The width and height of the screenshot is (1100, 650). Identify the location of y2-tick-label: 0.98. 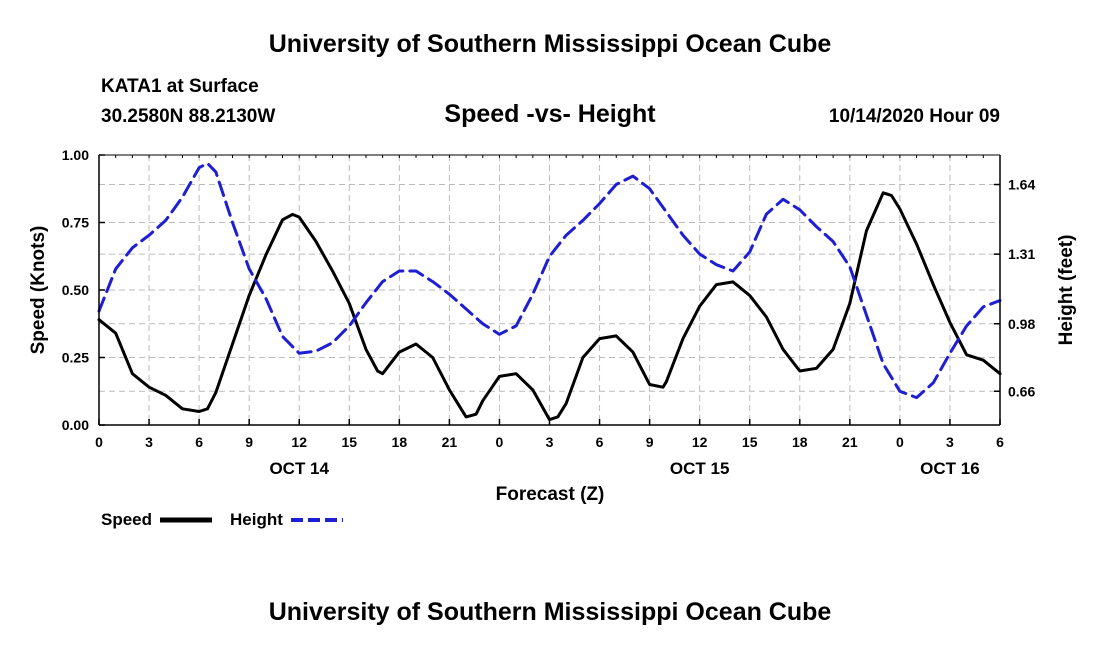
(1021, 324).